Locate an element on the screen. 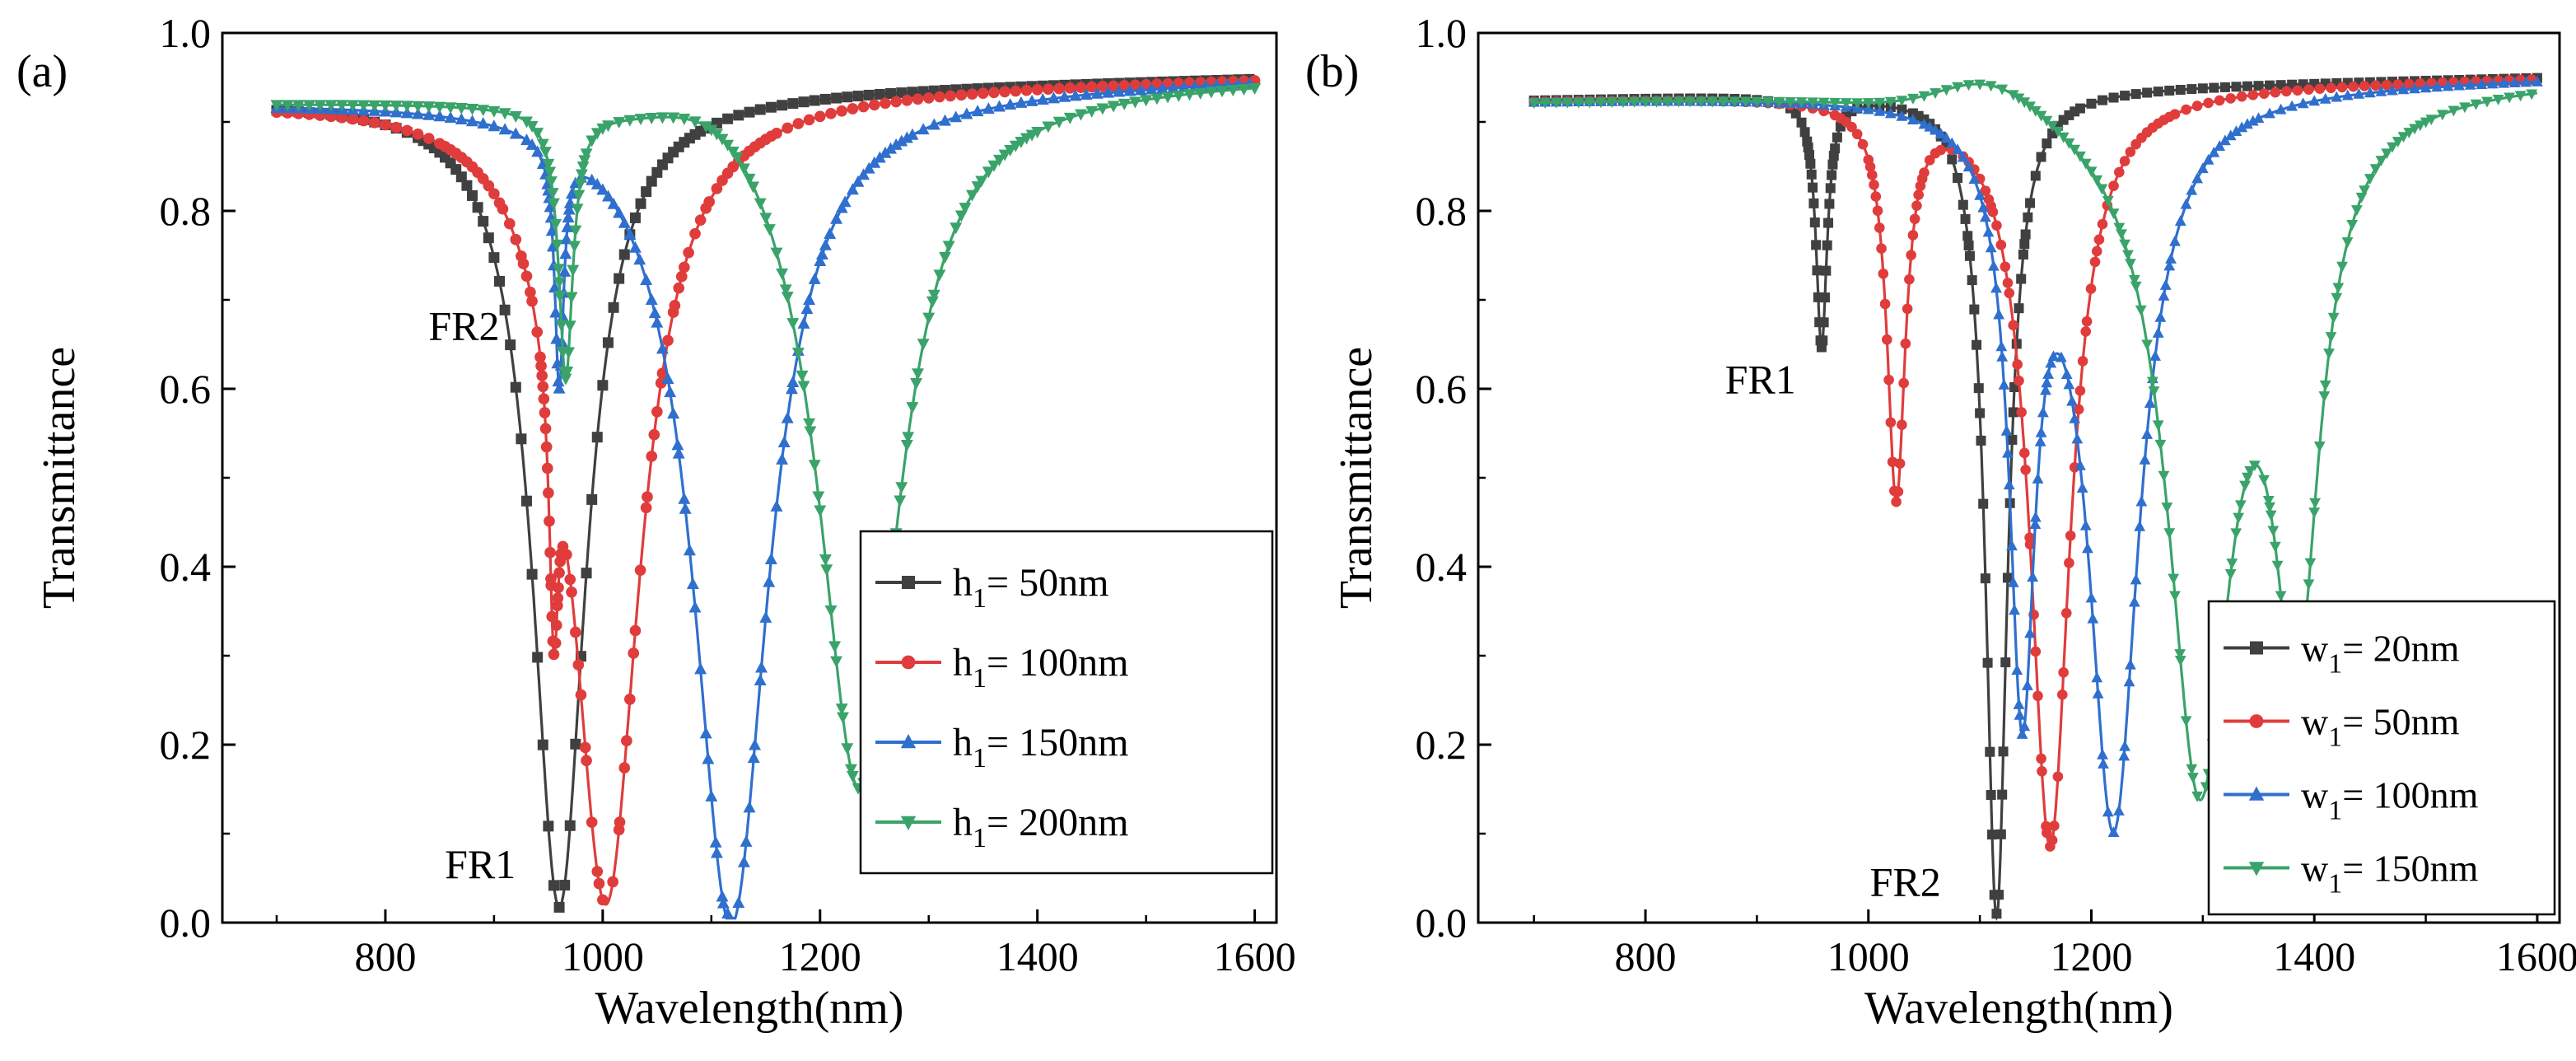  y-axis-label: Transmittance is located at coordinates (59, 478).